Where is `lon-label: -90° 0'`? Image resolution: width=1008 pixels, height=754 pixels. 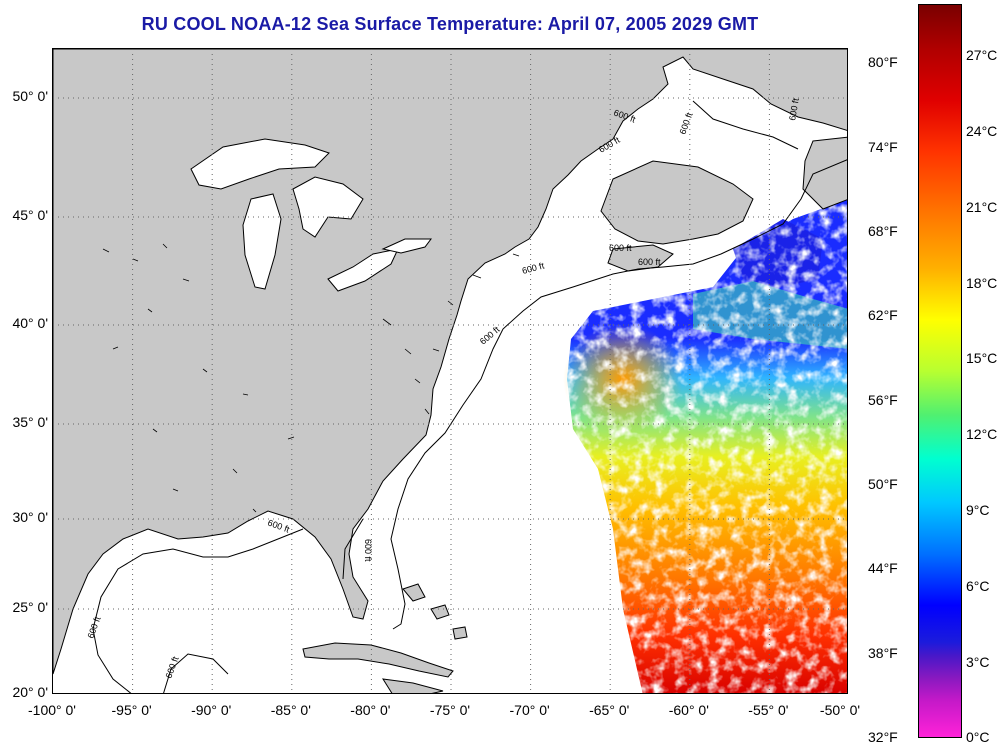
lon-label: -90° 0' is located at coordinates (211, 710).